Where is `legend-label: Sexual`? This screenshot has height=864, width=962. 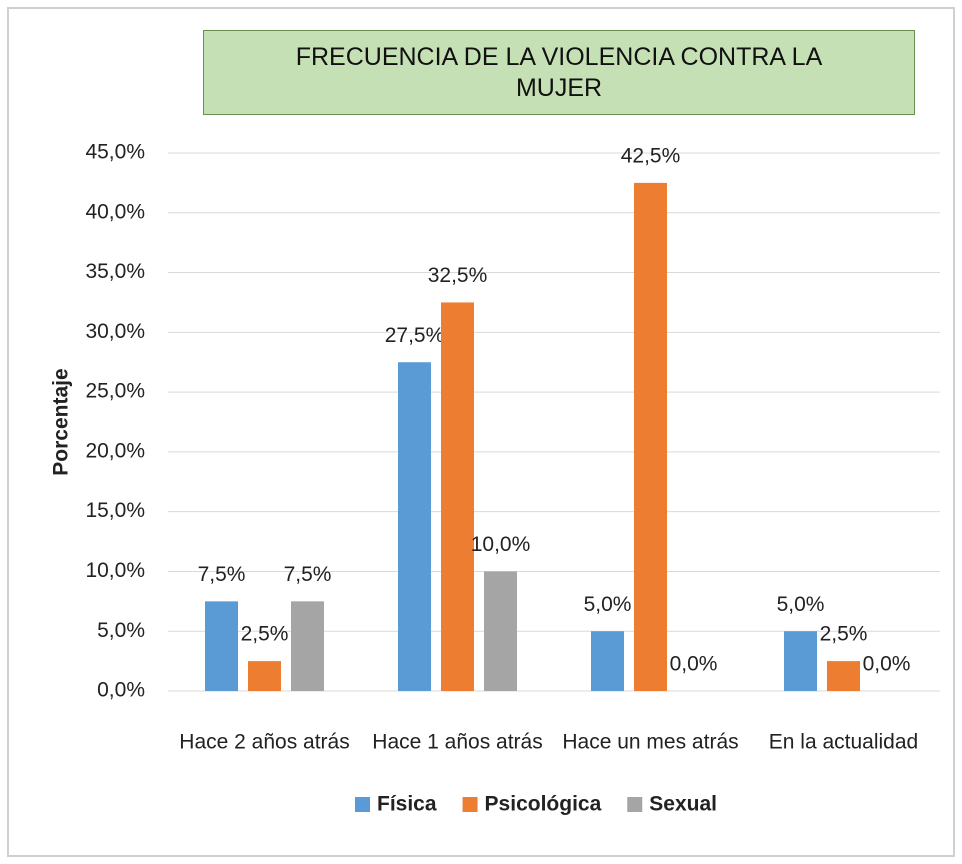 legend-label: Sexual is located at coordinates (683, 804).